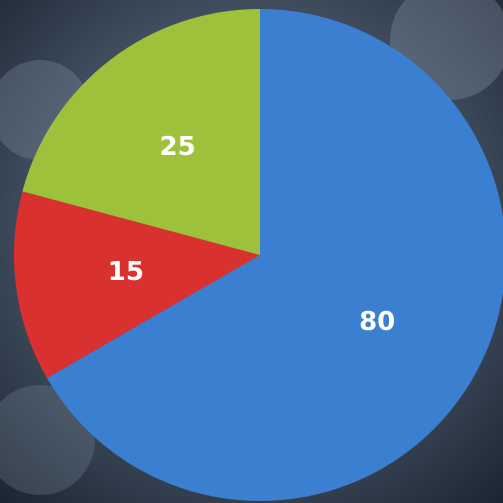 The image size is (503, 503). What do you see at coordinates (377, 322) in the screenshot?
I see `data-label: 80` at bounding box center [377, 322].